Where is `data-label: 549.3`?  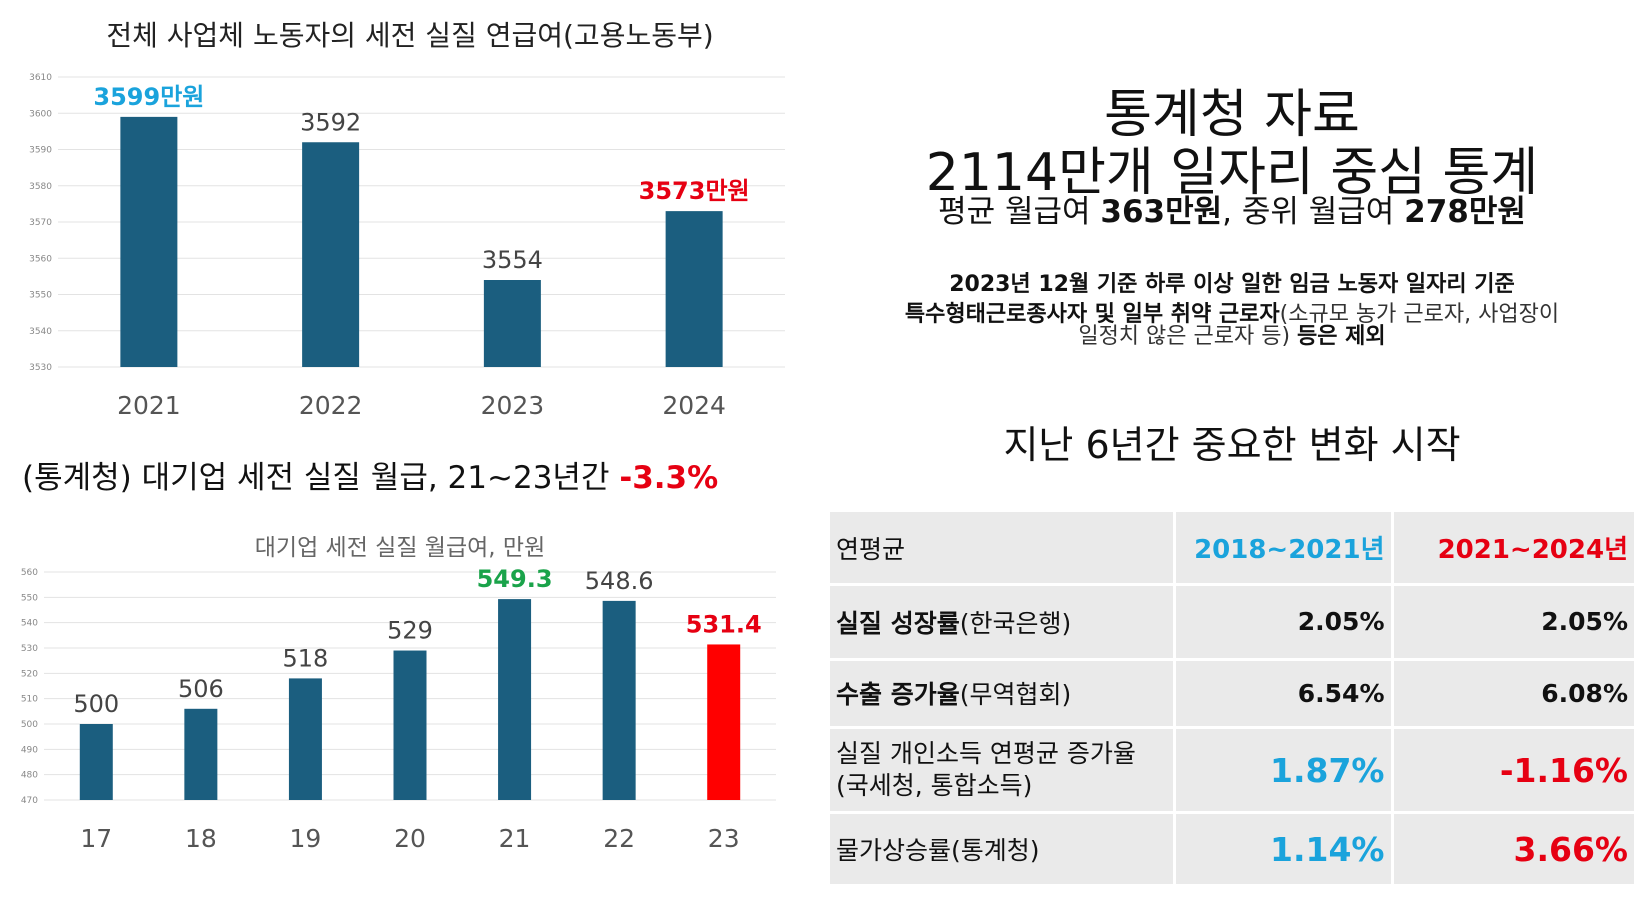
data-label: 549.3 is located at coordinates (515, 579).